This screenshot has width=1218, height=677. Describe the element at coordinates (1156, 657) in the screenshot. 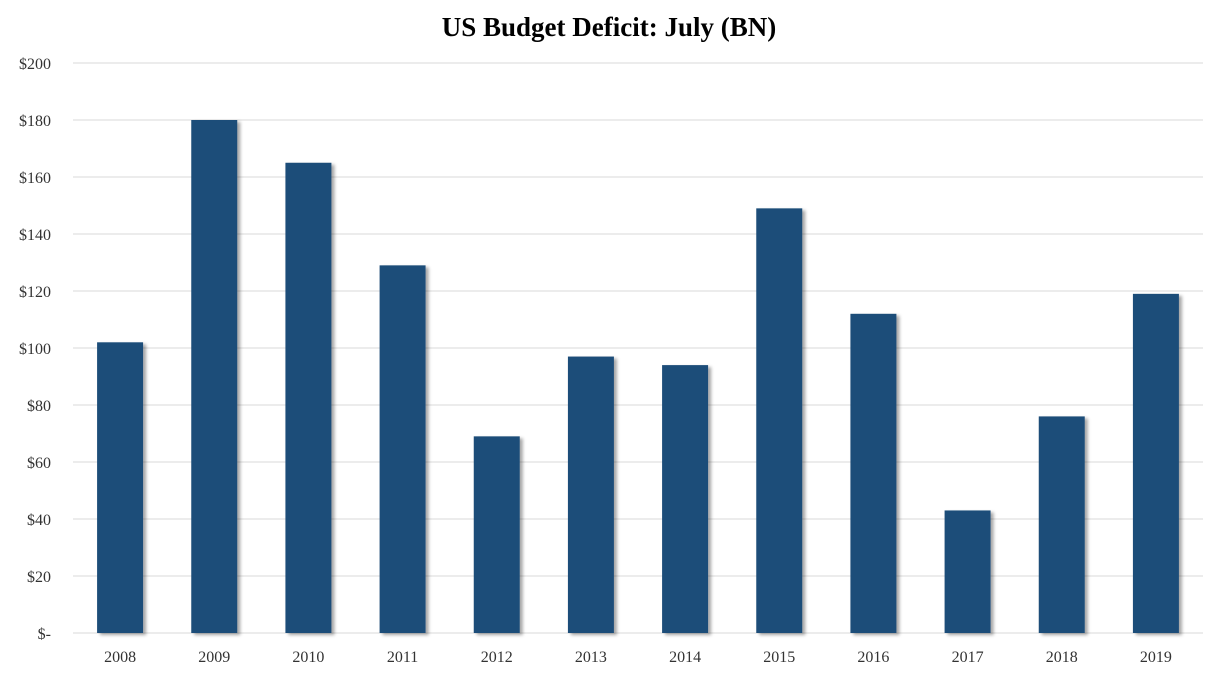

I see `x-tick-label: 2019` at that location.